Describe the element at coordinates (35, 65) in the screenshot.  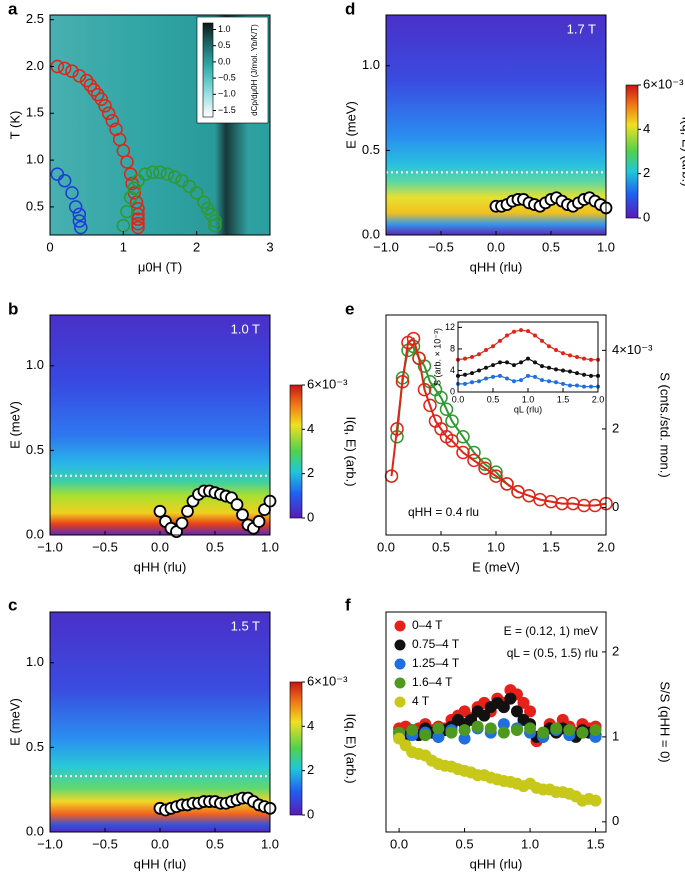
I see `y-tick-label: 2.0` at that location.